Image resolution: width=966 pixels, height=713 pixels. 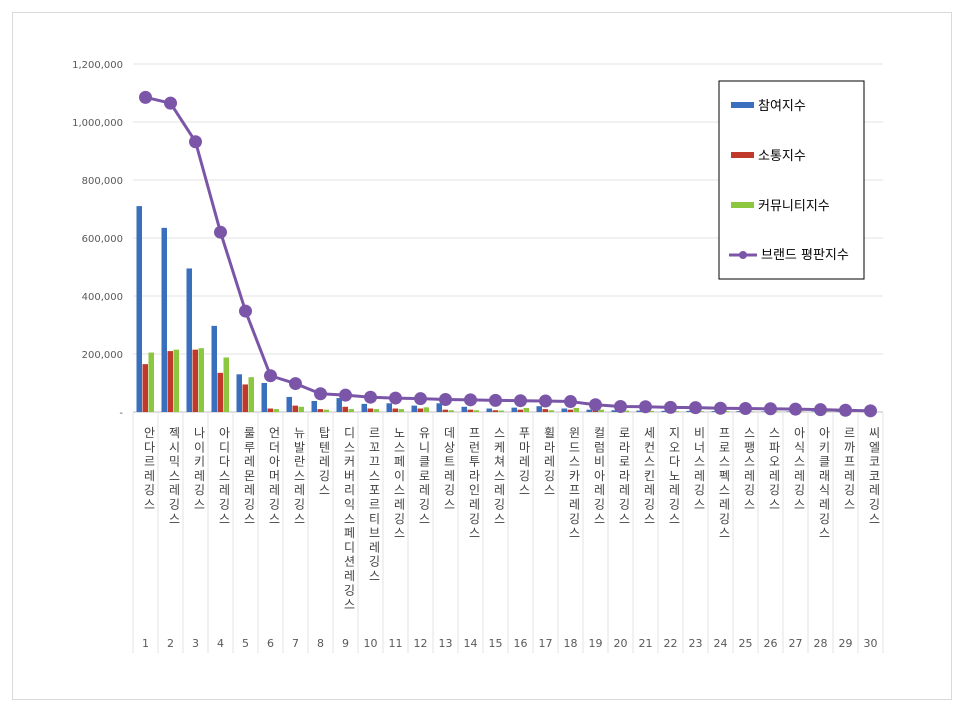 I want to click on x-category-number: 7, so click(x=295, y=643).